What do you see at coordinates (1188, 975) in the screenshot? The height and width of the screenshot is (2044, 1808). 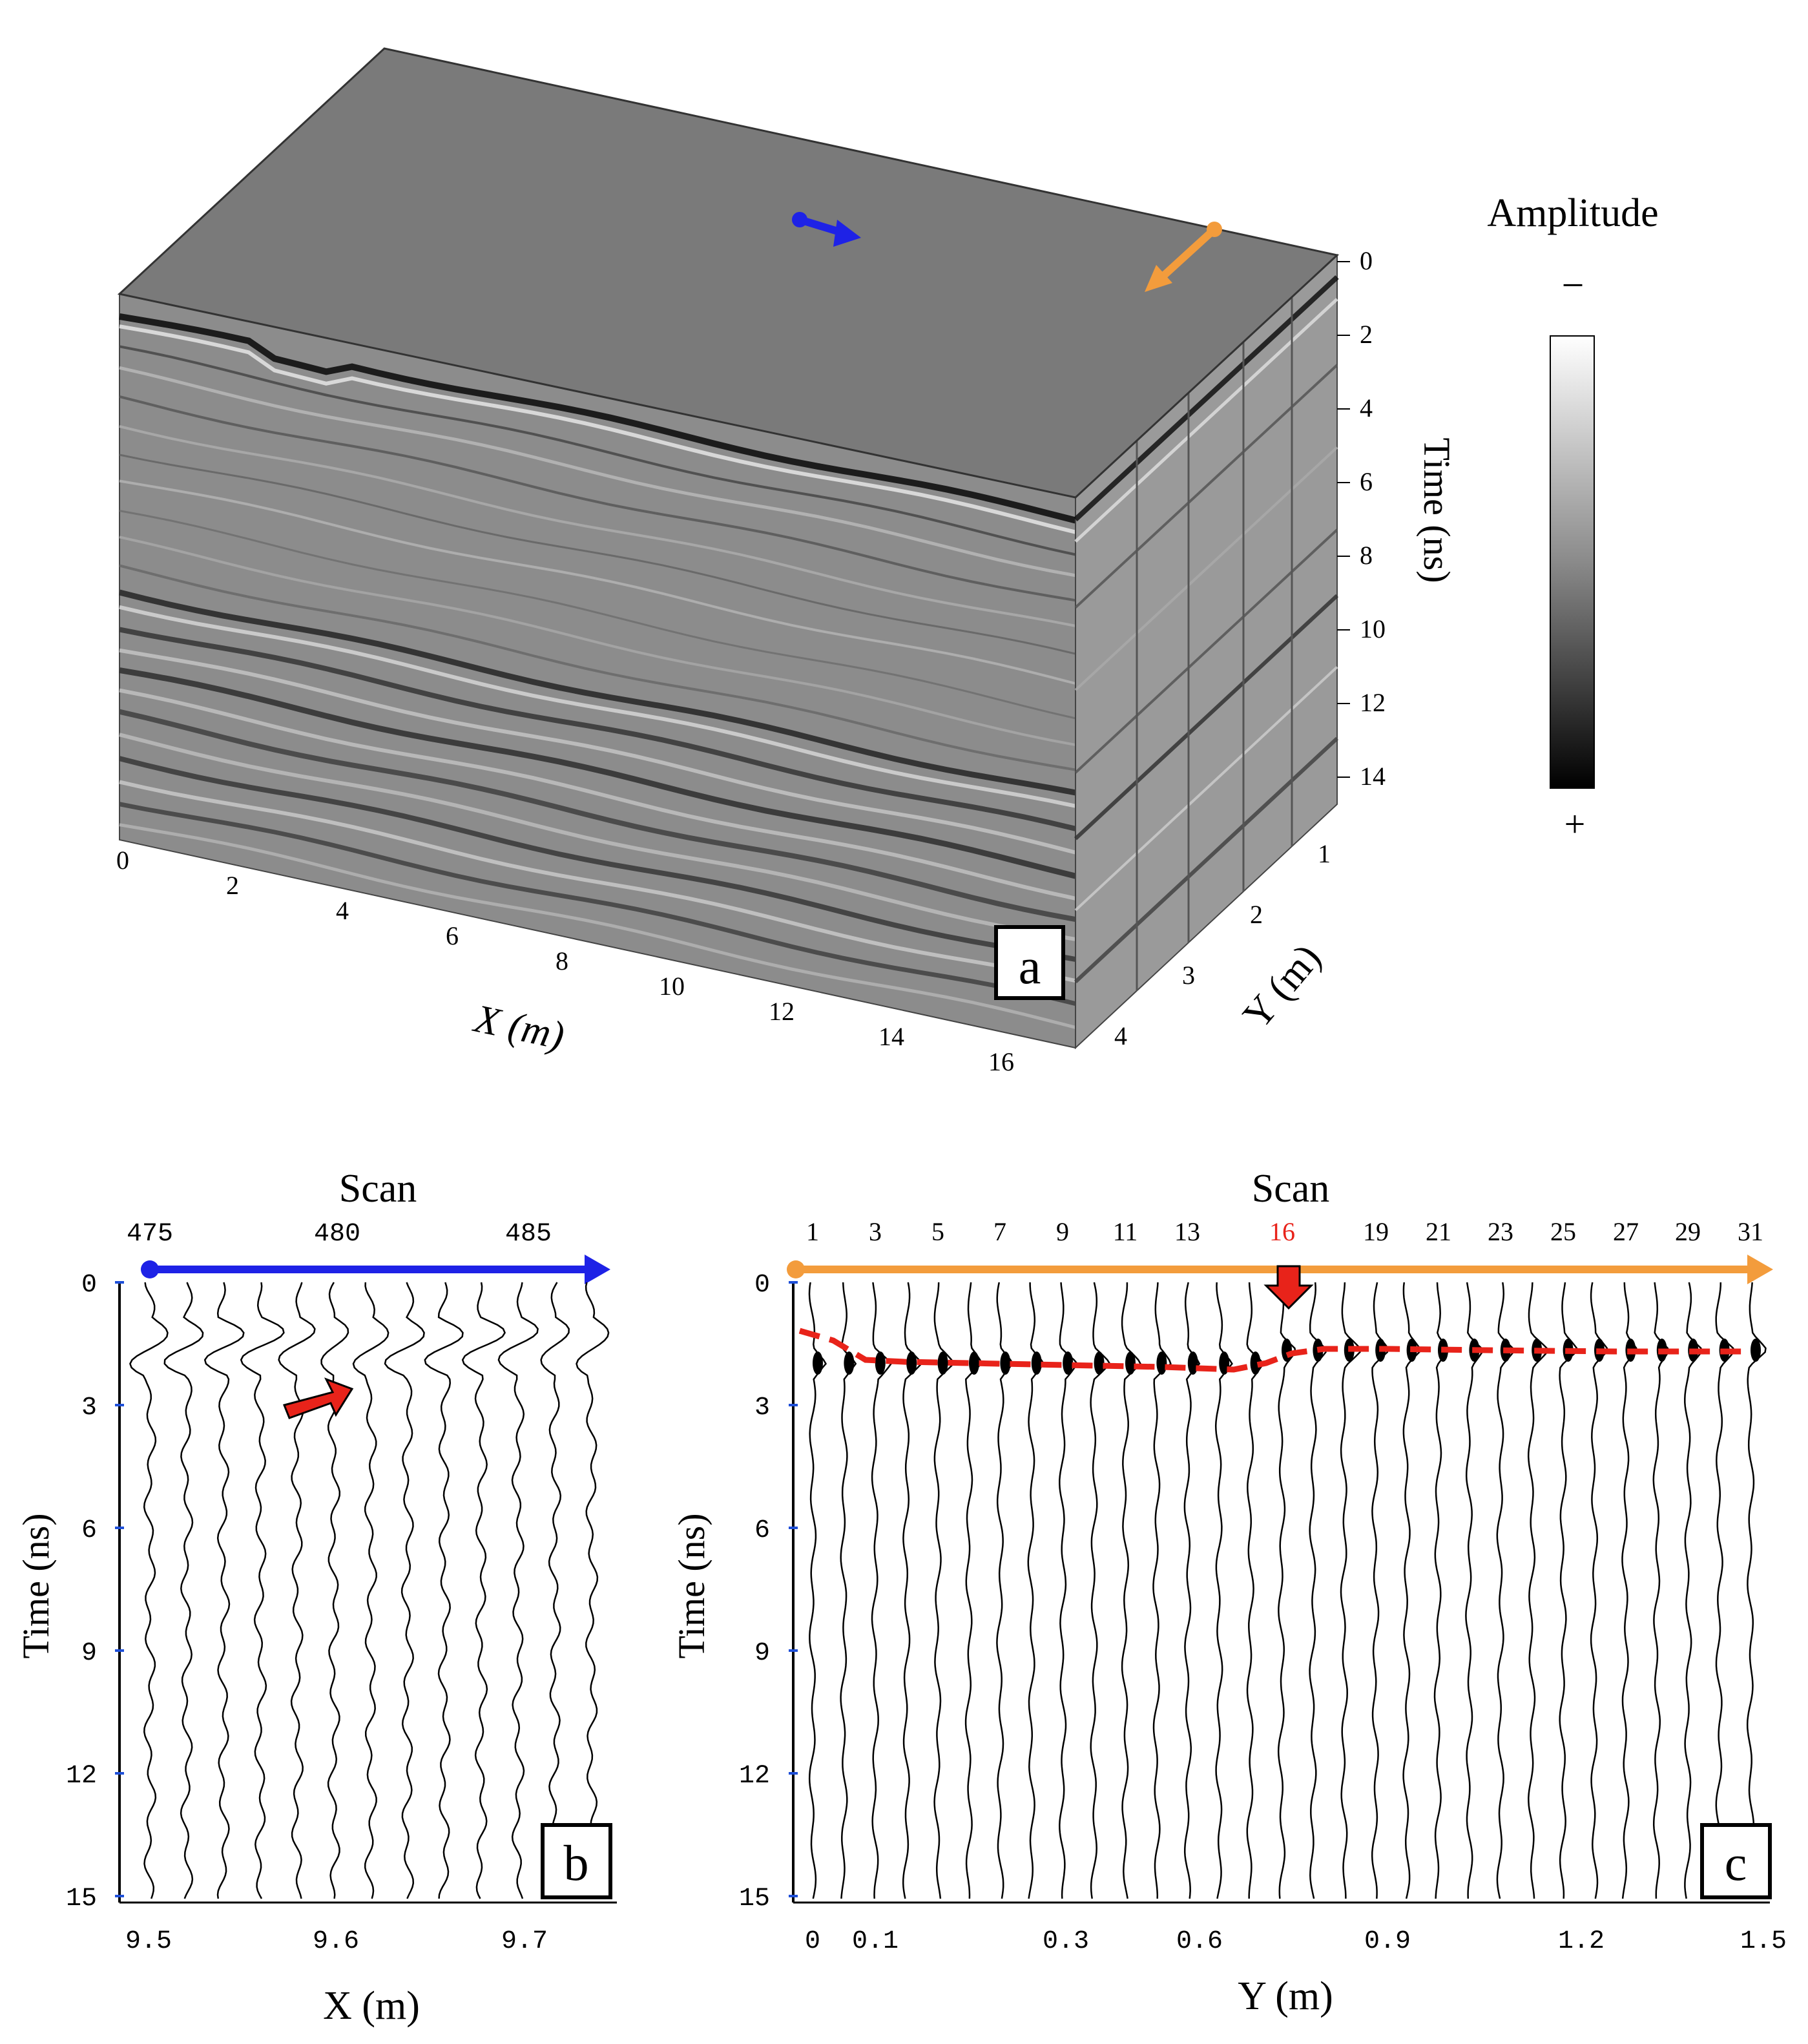 I see `y-tick-label: 3` at bounding box center [1188, 975].